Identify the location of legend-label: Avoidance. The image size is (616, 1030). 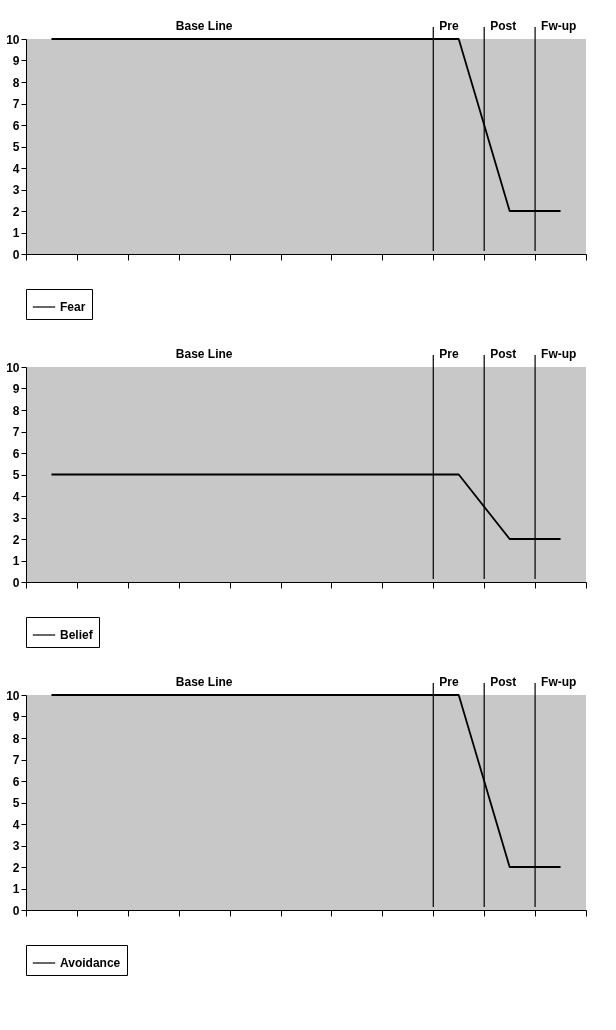
(90, 963).